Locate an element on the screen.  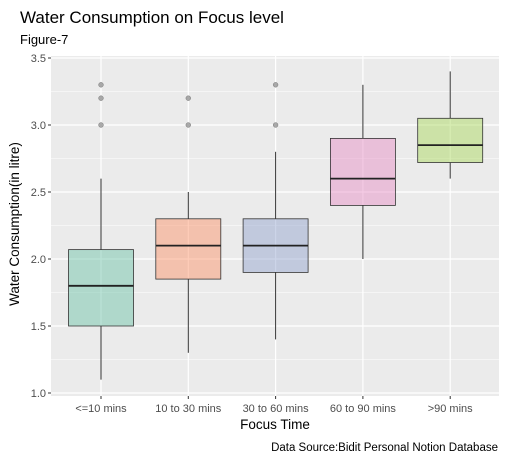
y-tick-label: 1.0 is located at coordinates (38, 394).